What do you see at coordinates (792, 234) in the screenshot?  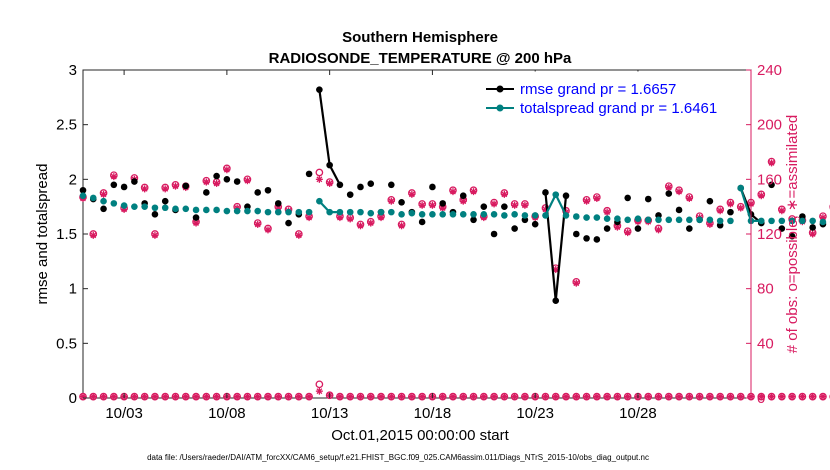 I see `y-axis-label-right: # of obs: o=possible; ∗=assimilated` at bounding box center [792, 234].